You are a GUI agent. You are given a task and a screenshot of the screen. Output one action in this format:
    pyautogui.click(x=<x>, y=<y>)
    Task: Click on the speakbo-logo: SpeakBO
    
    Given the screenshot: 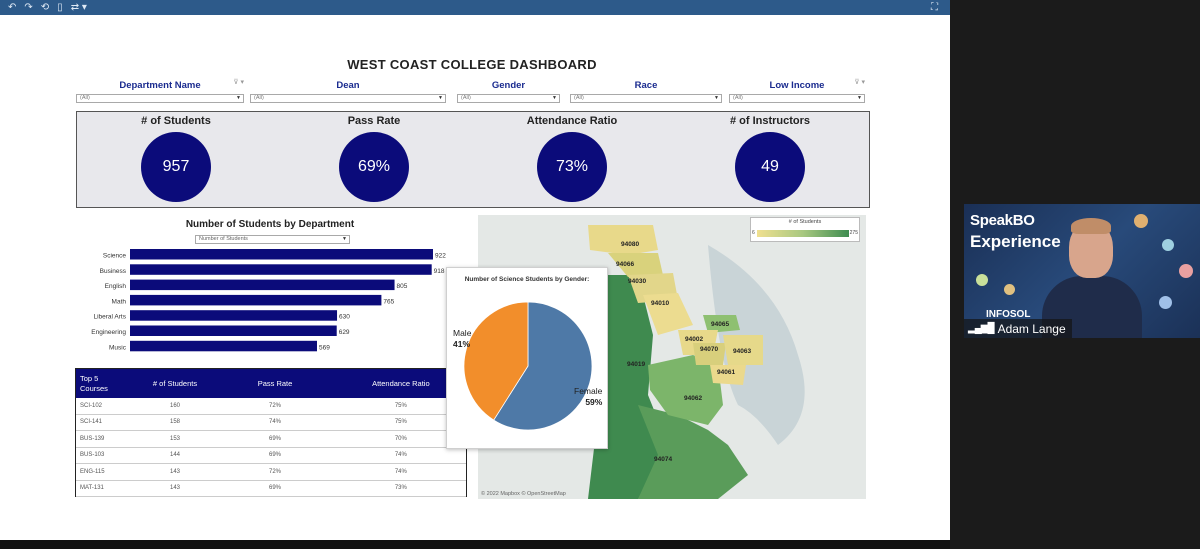 What is the action you would take?
    pyautogui.click(x=1002, y=220)
    